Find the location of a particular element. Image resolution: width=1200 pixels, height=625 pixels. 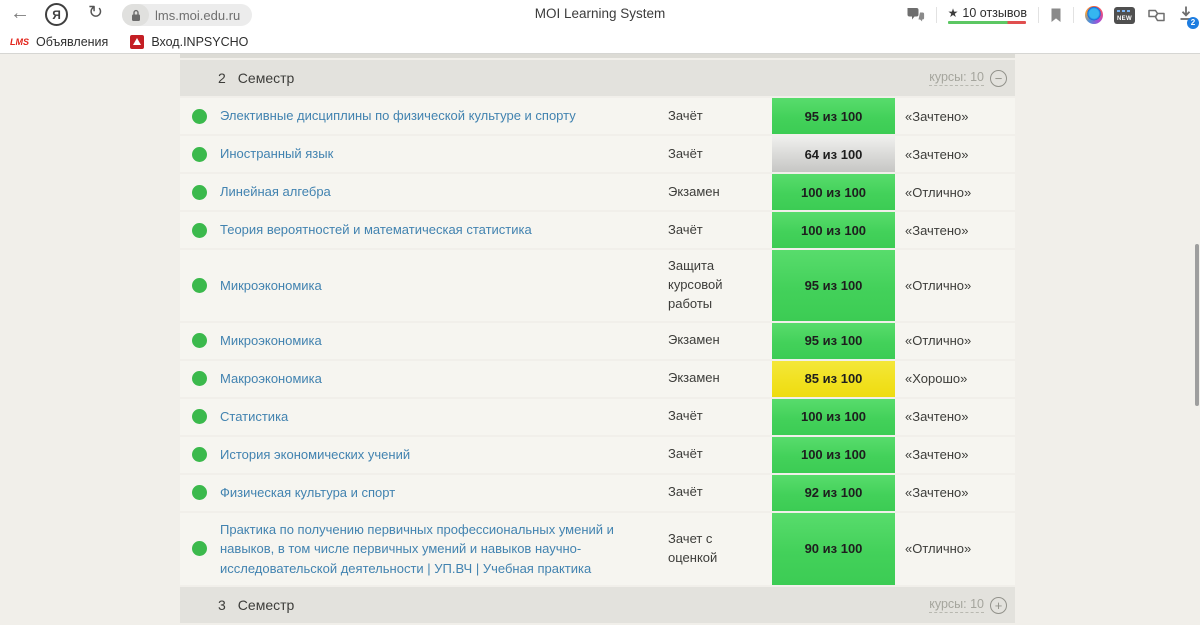

browser-chrome: ← Я ↻ lms.moi.edu.ru MOI Learning System is located at coordinates (600, 27).